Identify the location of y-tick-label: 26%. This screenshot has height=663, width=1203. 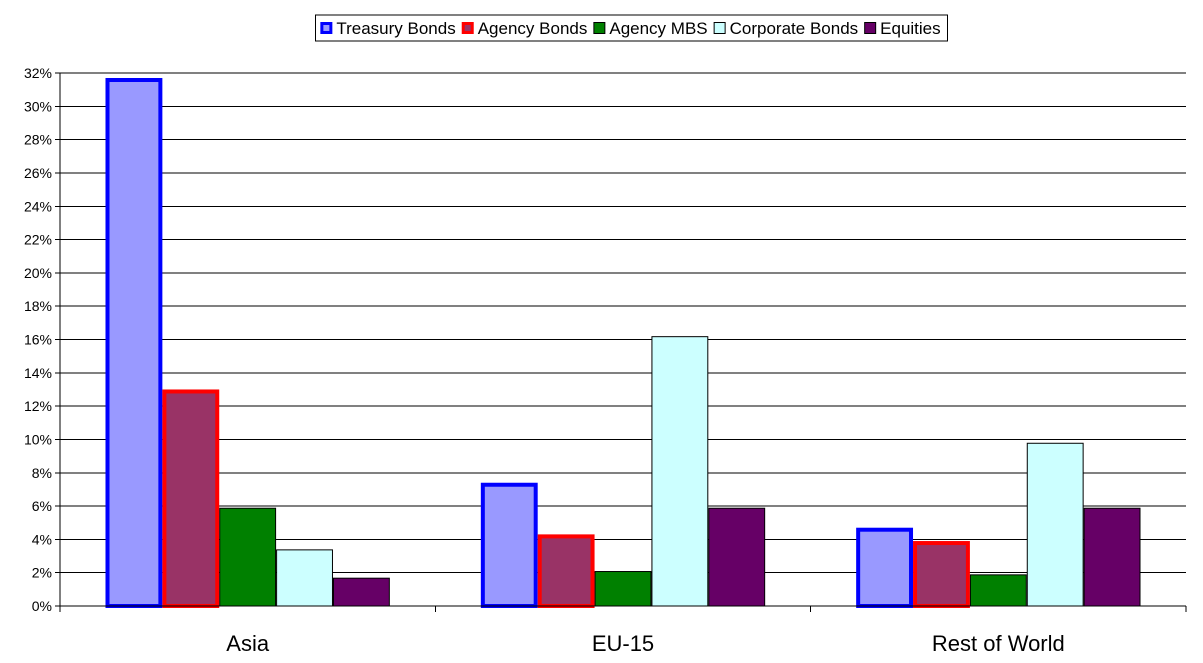
(38, 173).